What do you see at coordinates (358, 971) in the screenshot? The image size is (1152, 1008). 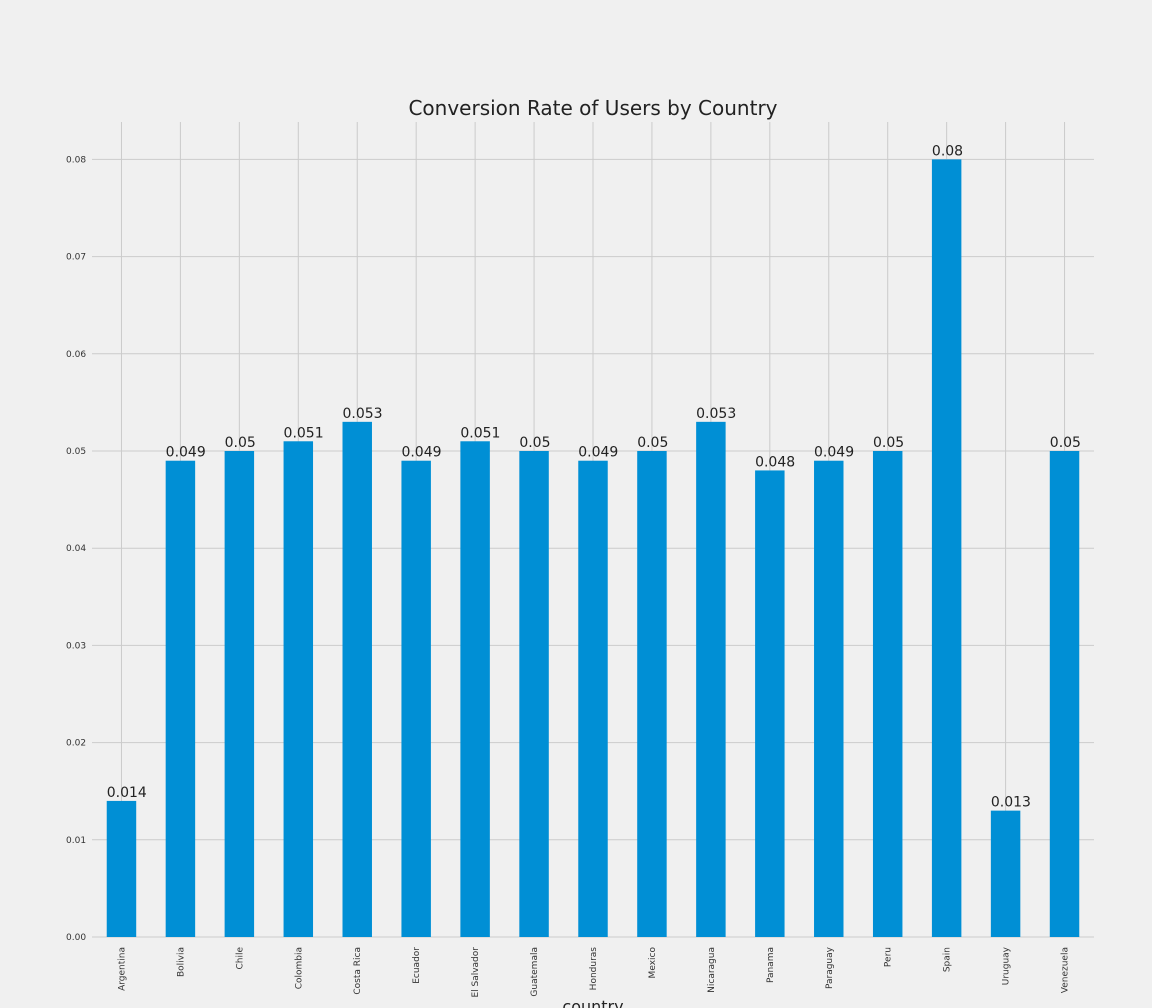 I see `x-tick-label: Costa Rica` at bounding box center [358, 971].